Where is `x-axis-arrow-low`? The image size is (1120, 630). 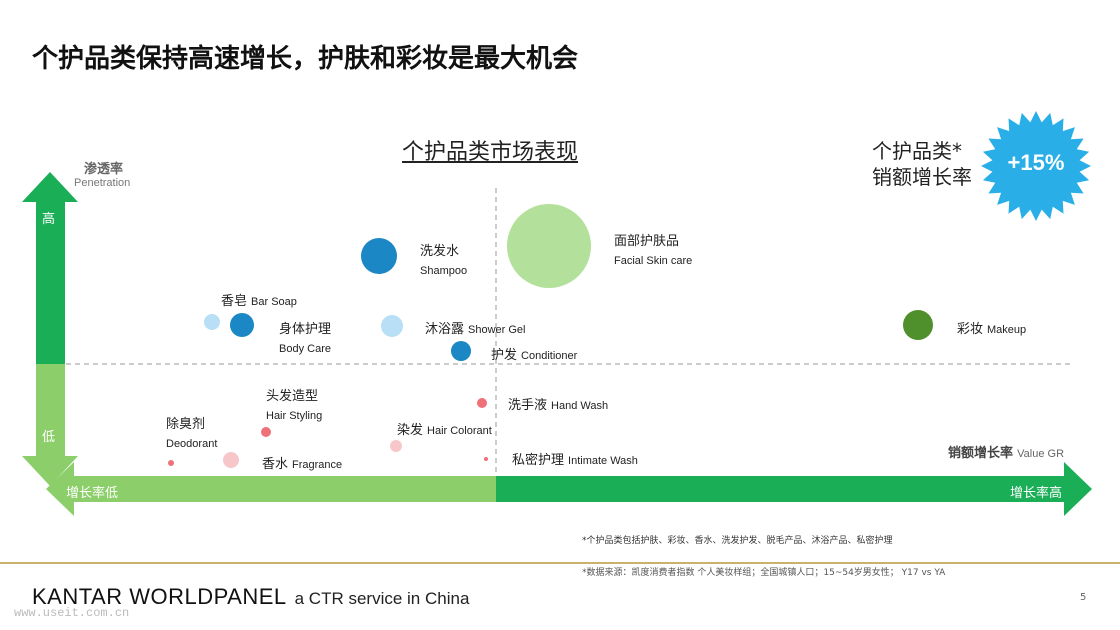
x-axis-arrow-low is located at coordinates (271, 489).